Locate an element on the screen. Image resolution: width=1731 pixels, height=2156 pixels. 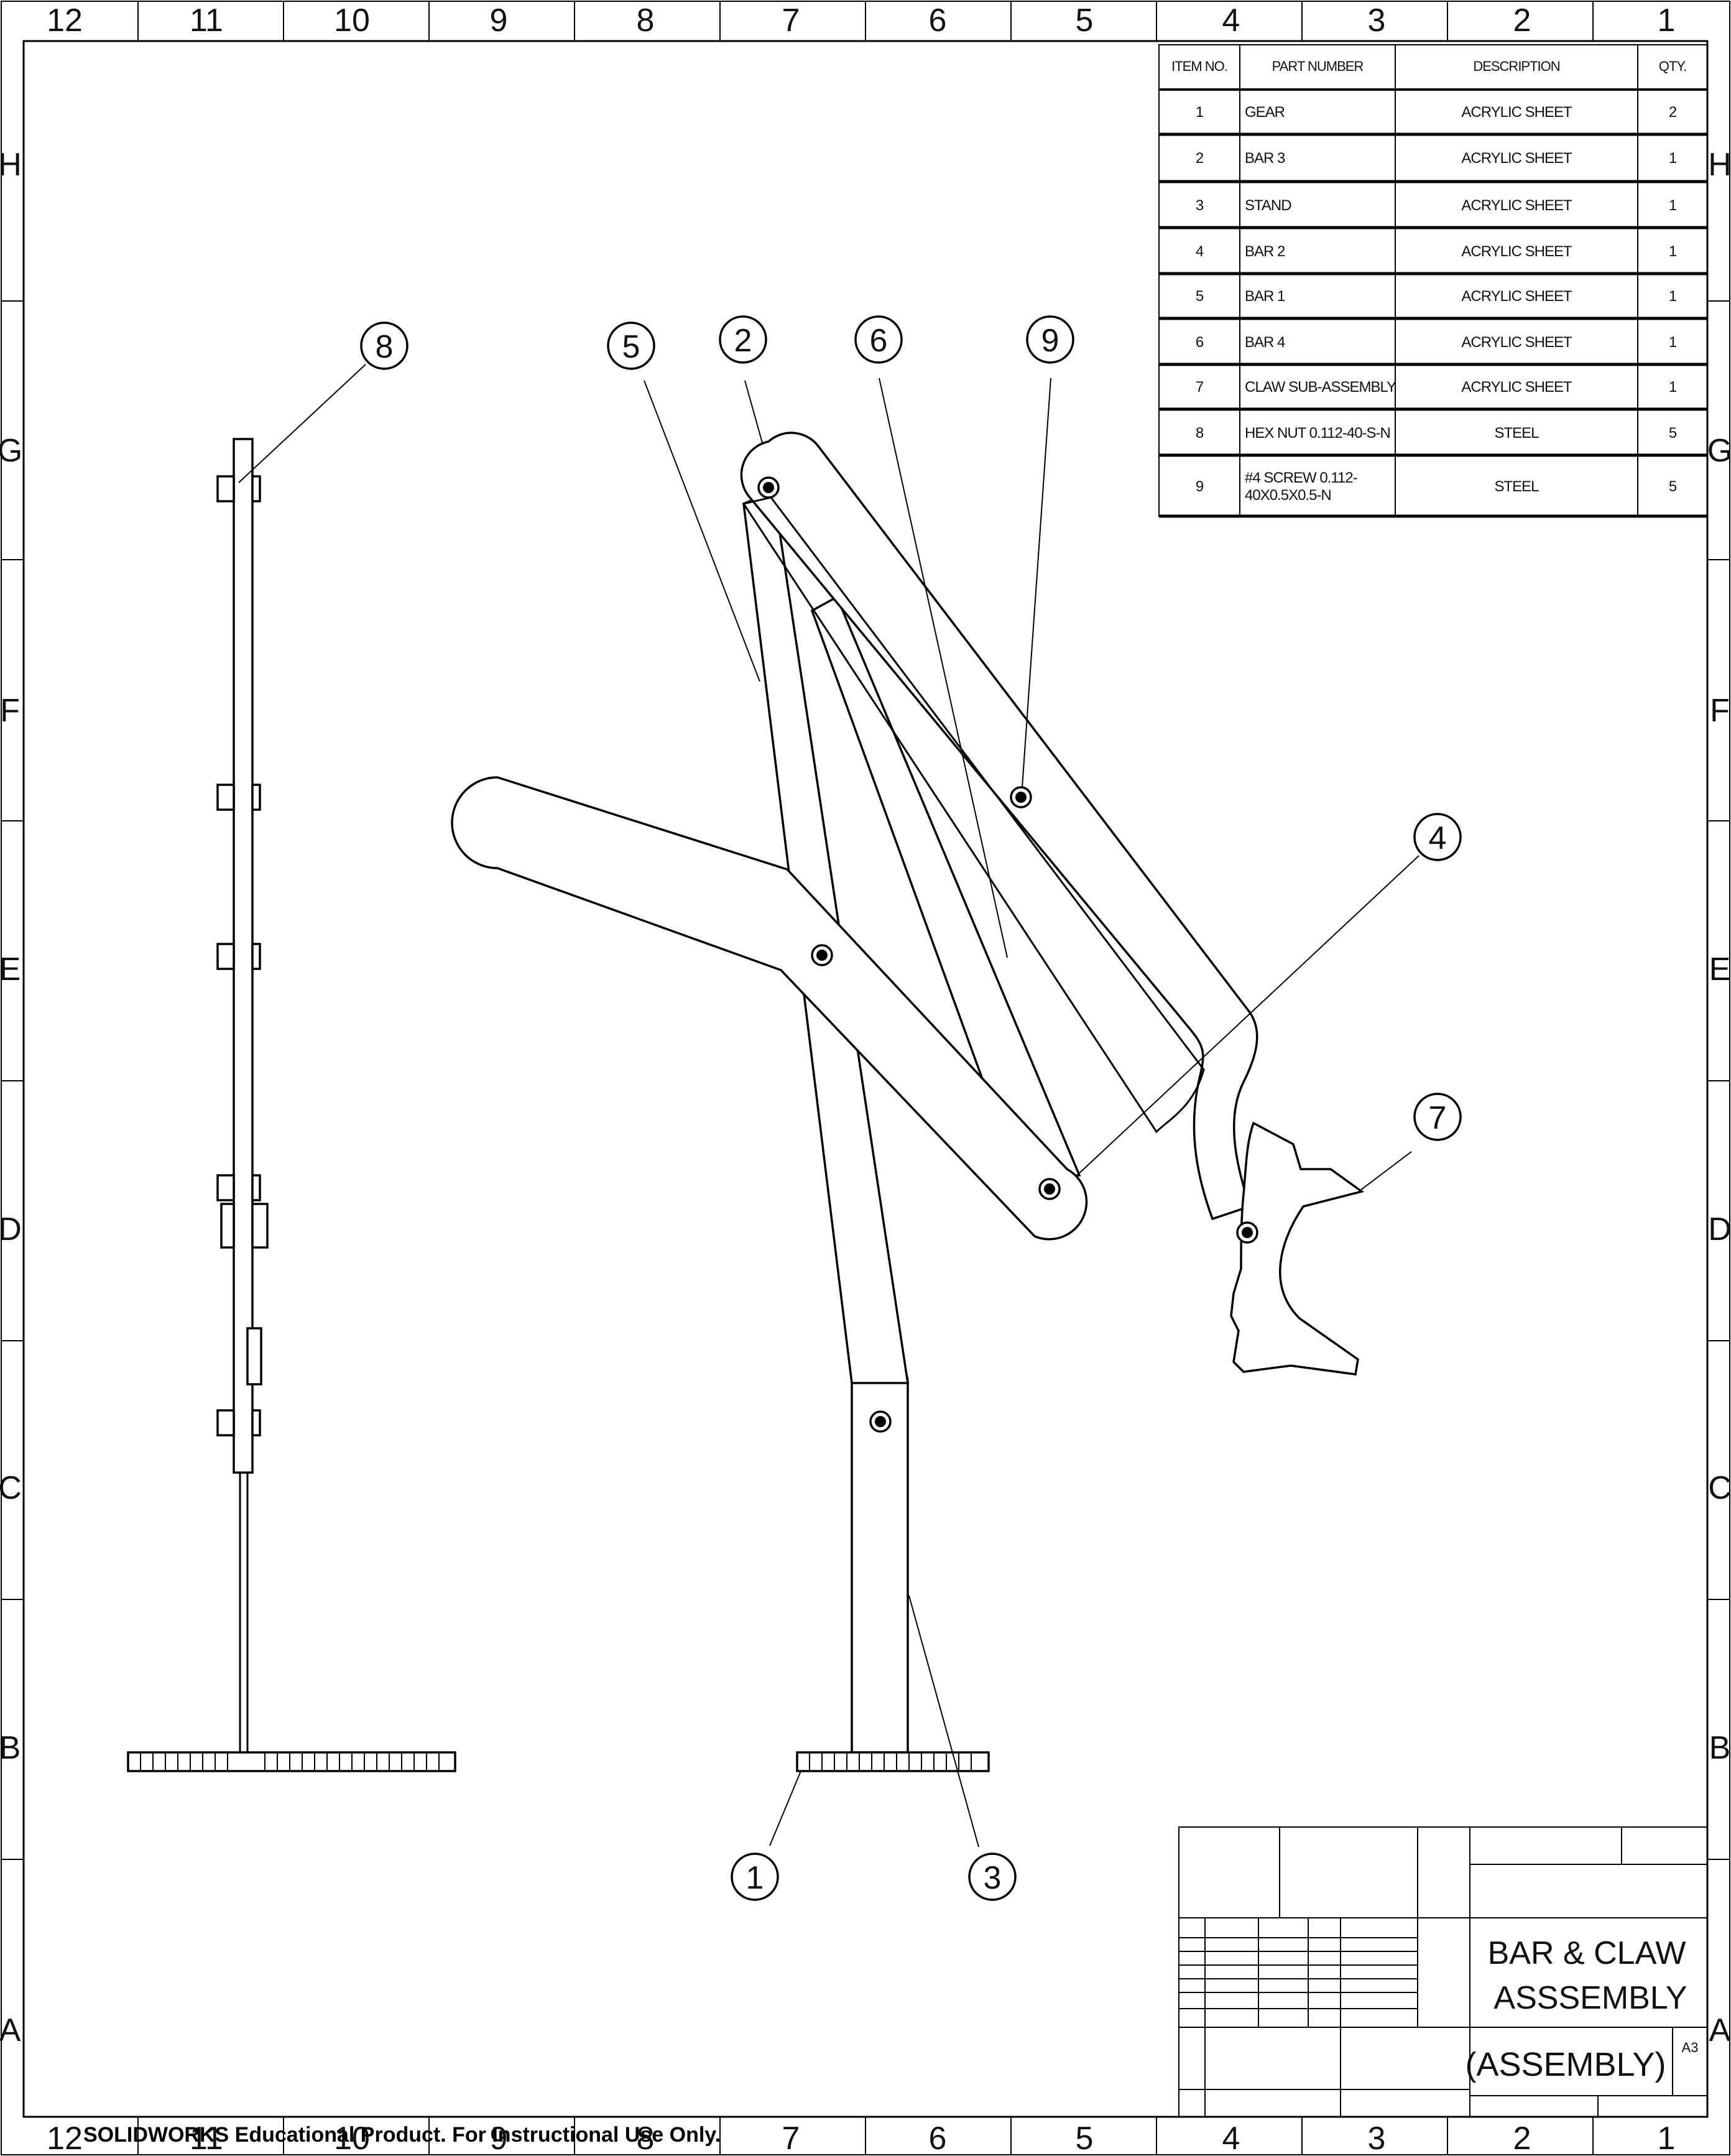
balloon-item-3: 3 is located at coordinates (993, 1877).